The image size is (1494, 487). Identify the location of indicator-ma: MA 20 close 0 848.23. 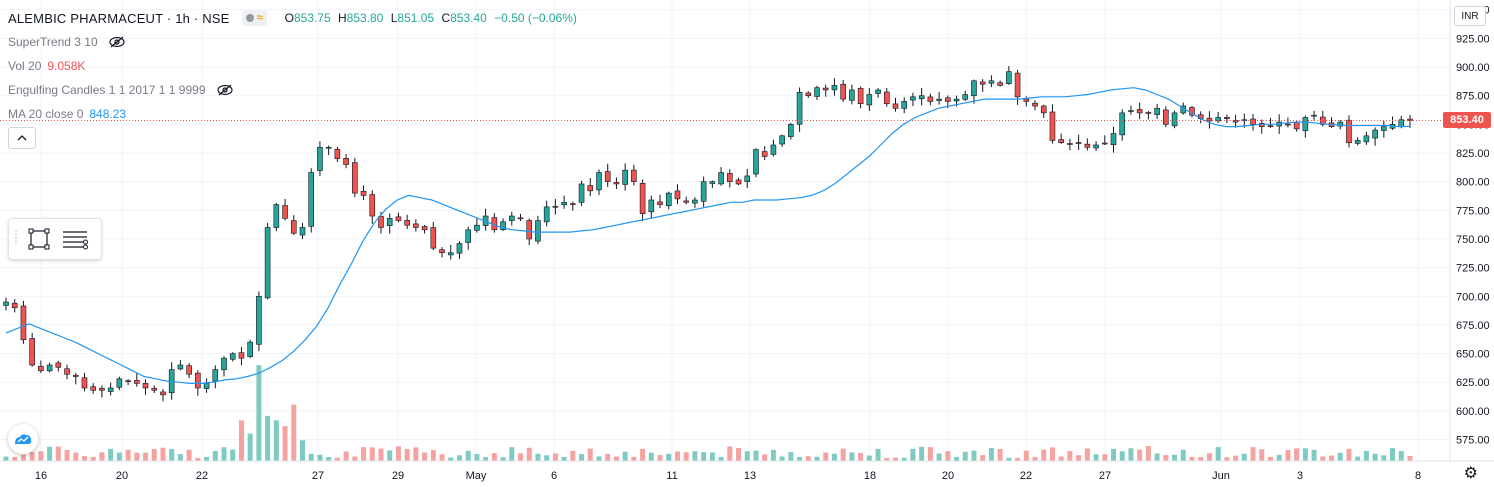
(294, 114).